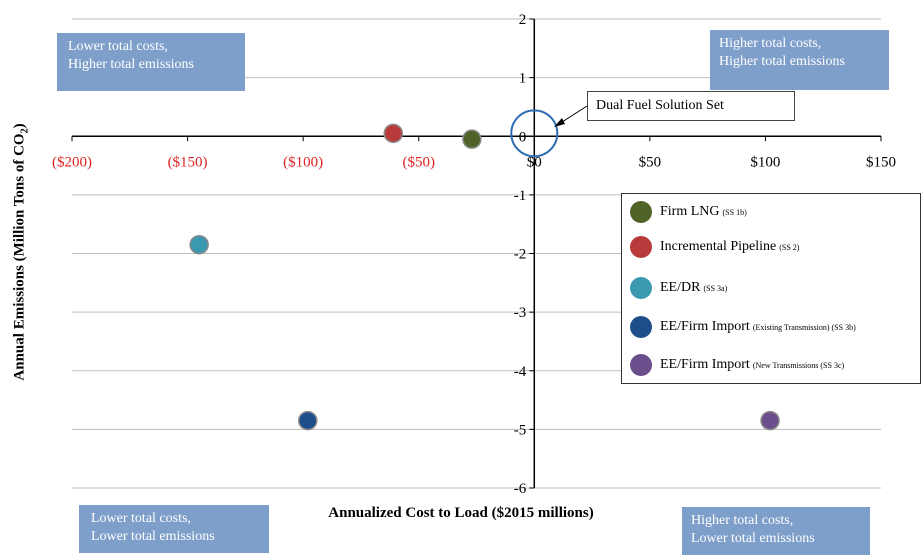  I want to click on callout-arrow-line, so click(573, 115).